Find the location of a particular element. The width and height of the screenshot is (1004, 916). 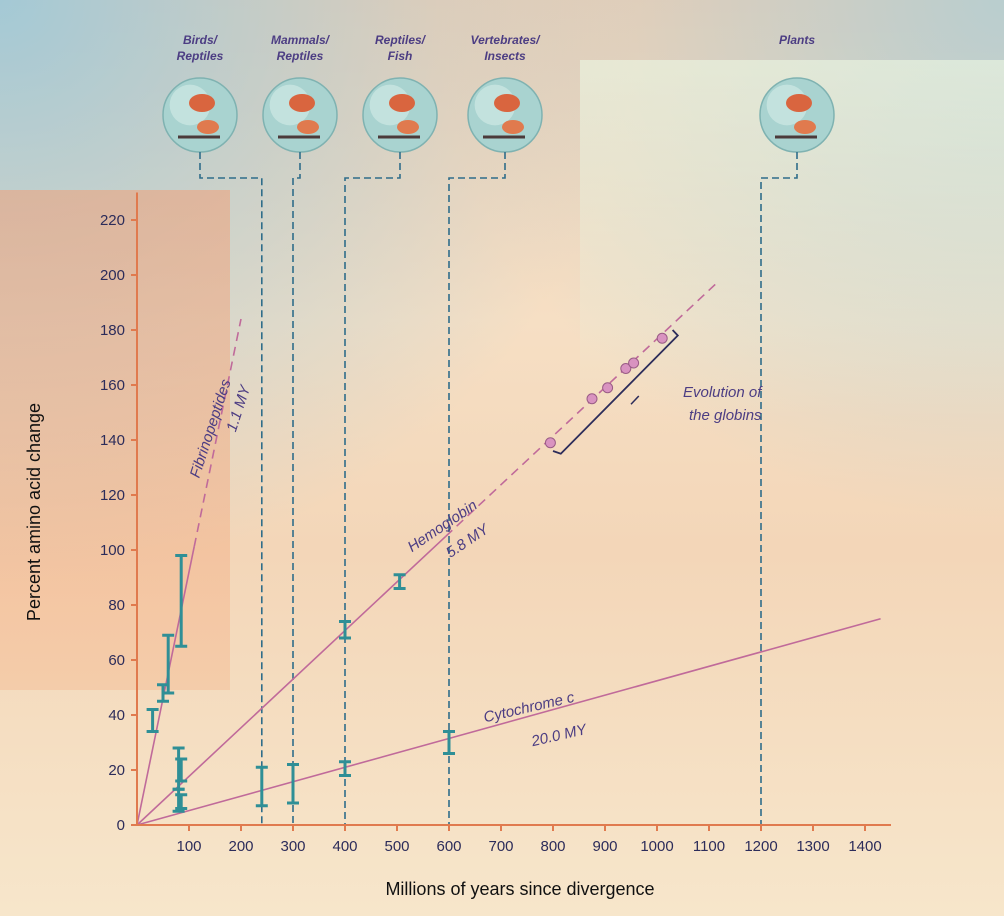

y-tick-label: 60 is located at coordinates (116, 660).